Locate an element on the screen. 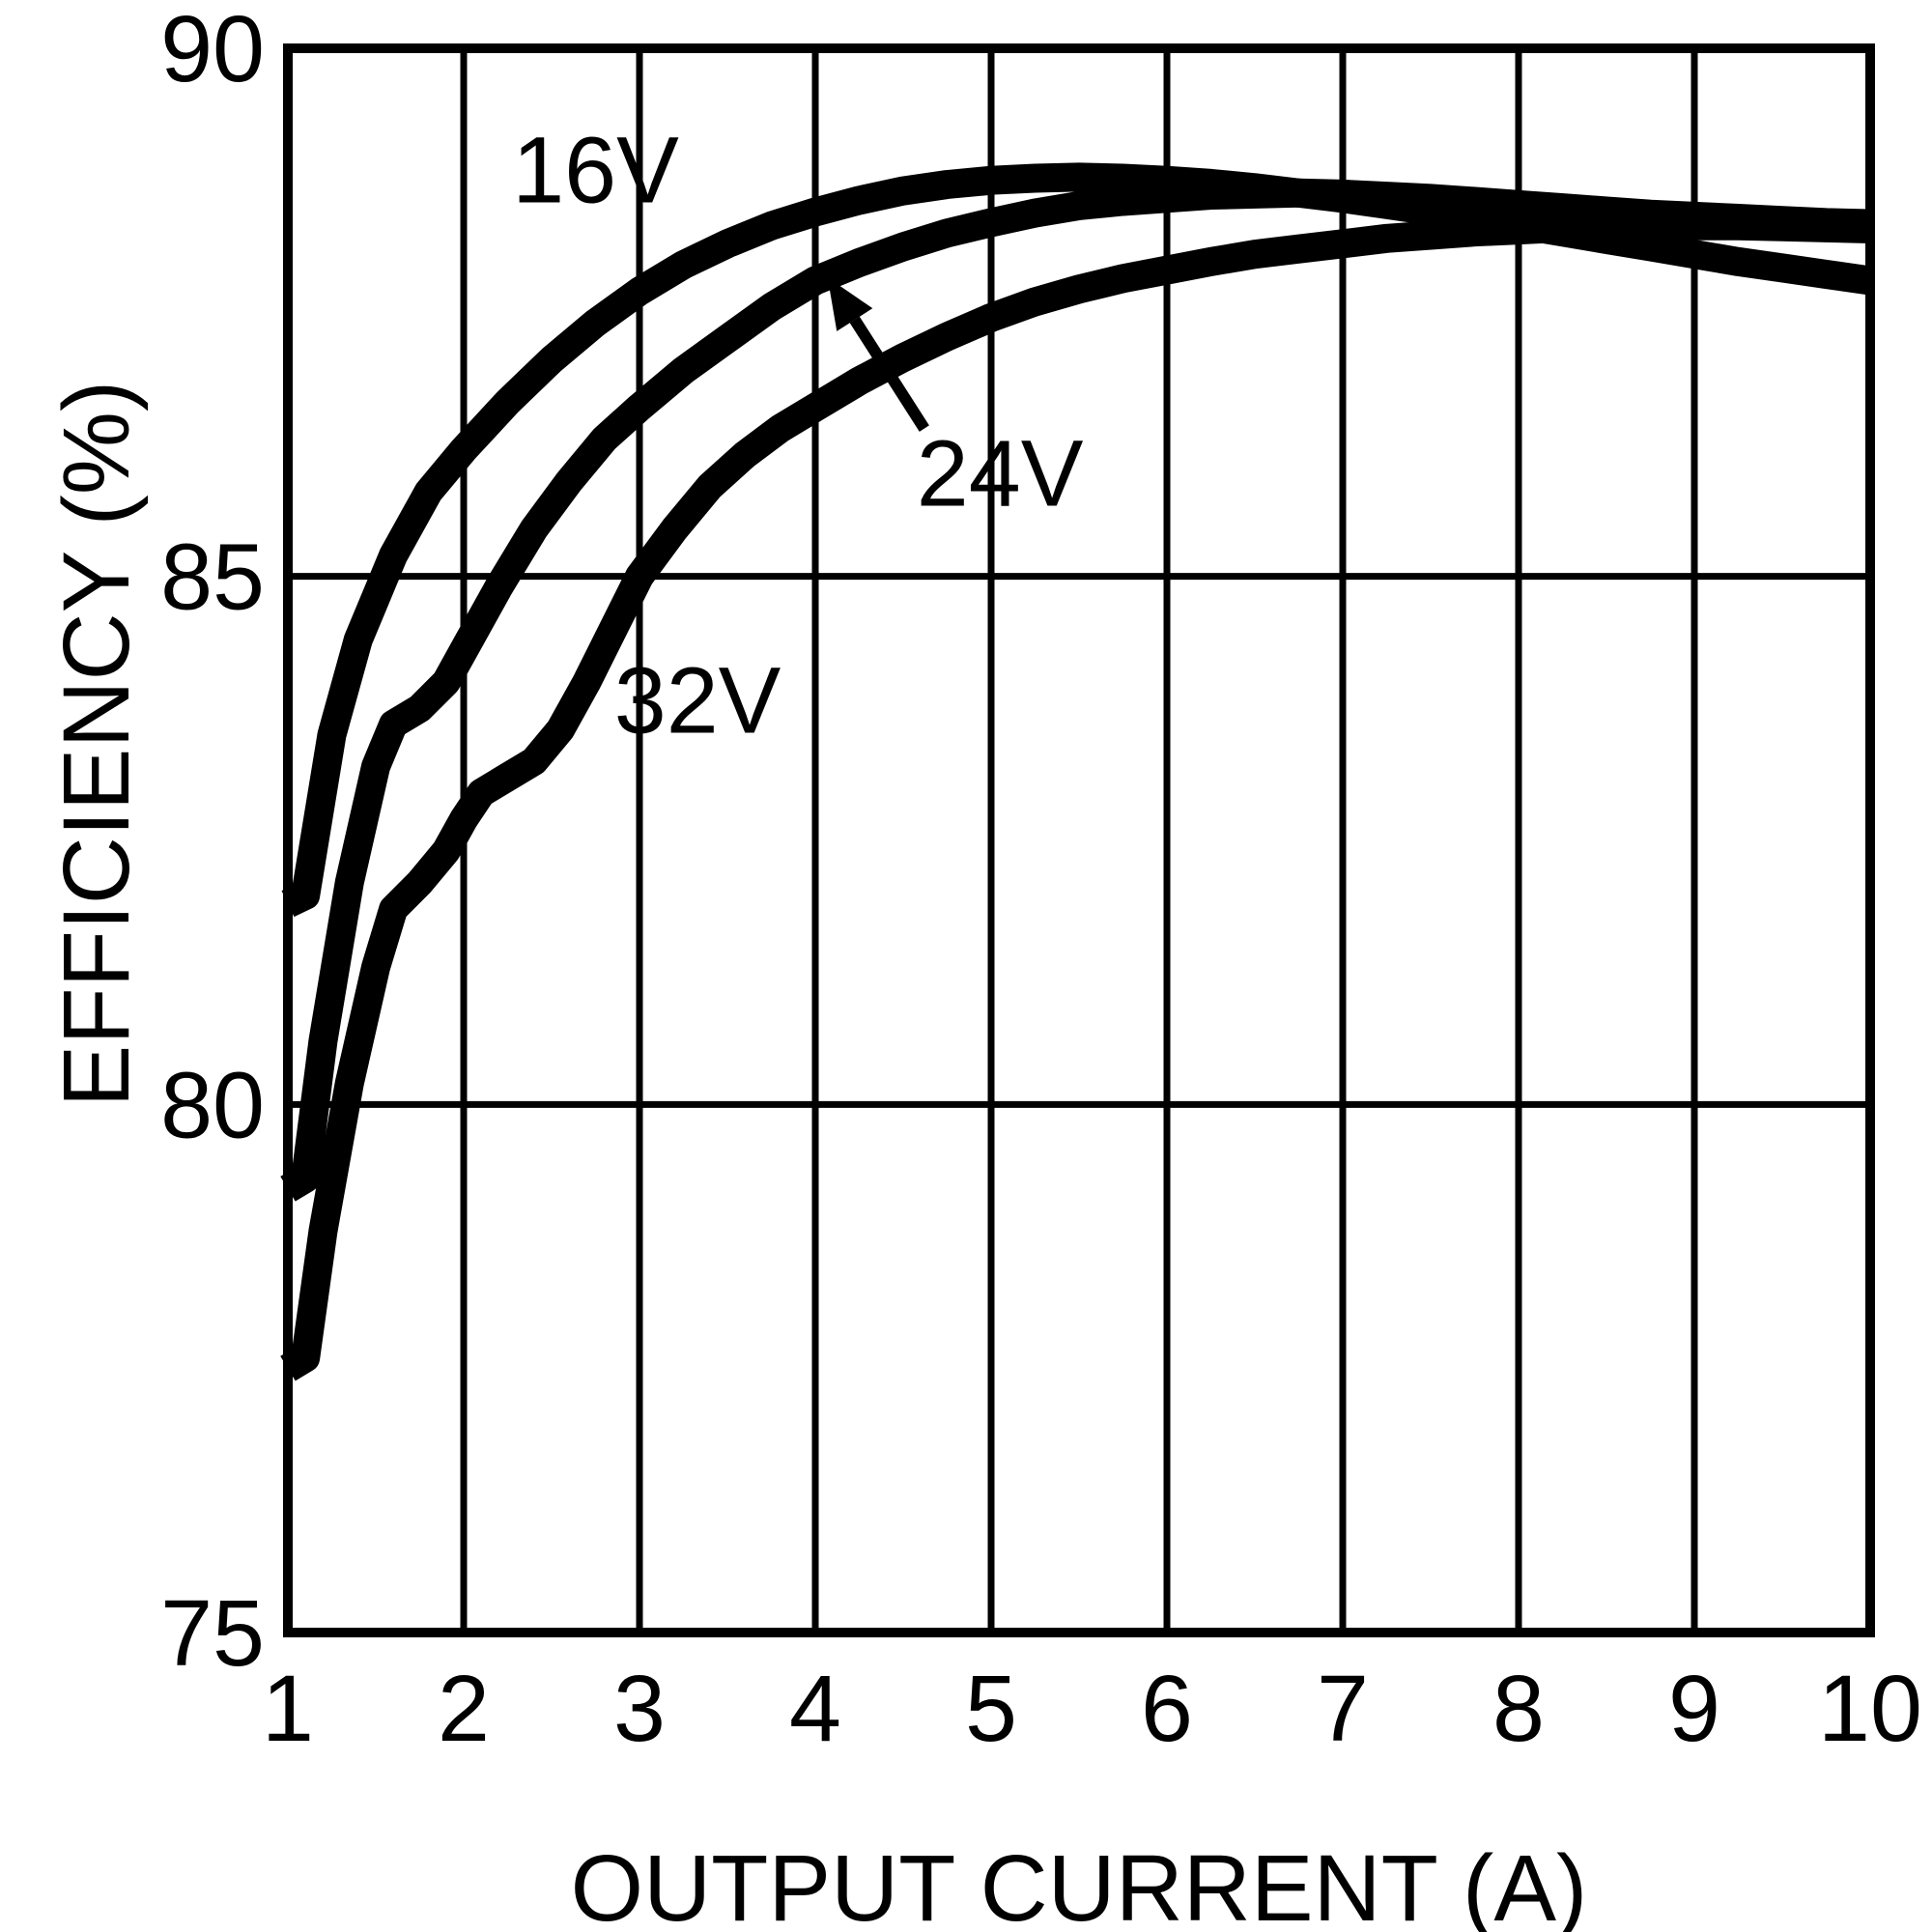 The width and height of the screenshot is (1932, 1932). series-label-32v: 32V is located at coordinates (697, 700).